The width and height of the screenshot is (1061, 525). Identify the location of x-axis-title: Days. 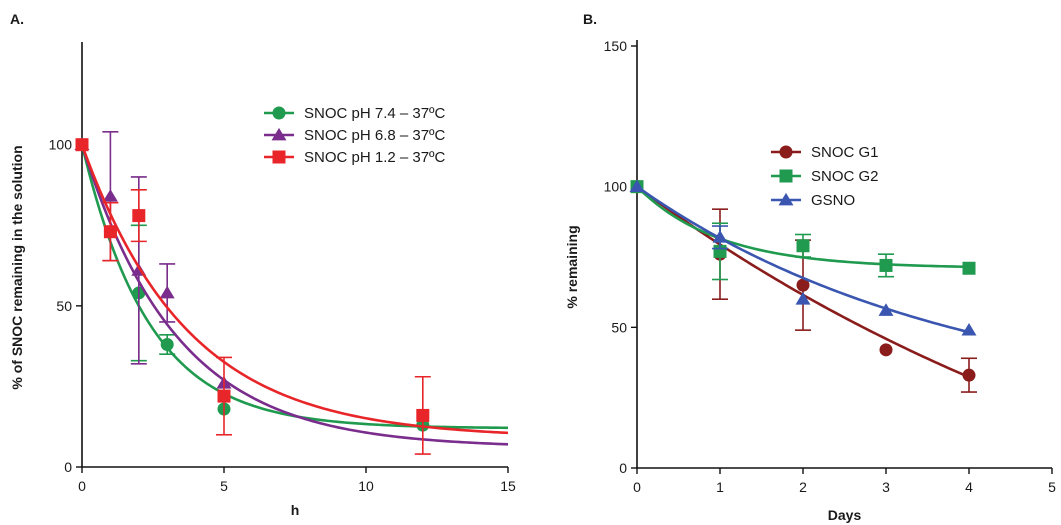
(845, 515).